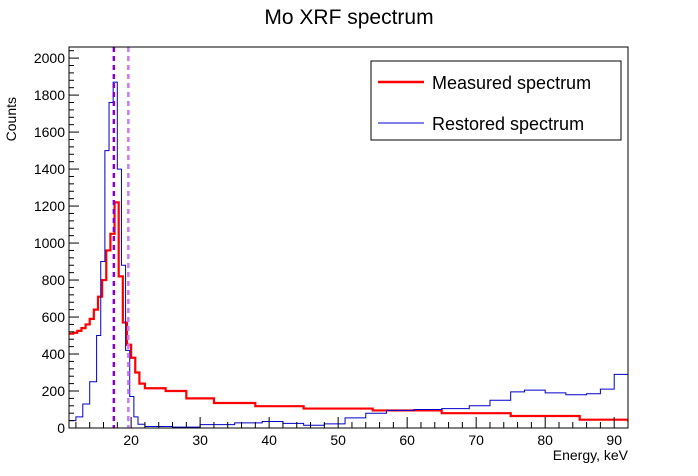 Image resolution: width=698 pixels, height=476 pixels. What do you see at coordinates (11, 119) in the screenshot?
I see `y-axis-label: Counts` at bounding box center [11, 119].